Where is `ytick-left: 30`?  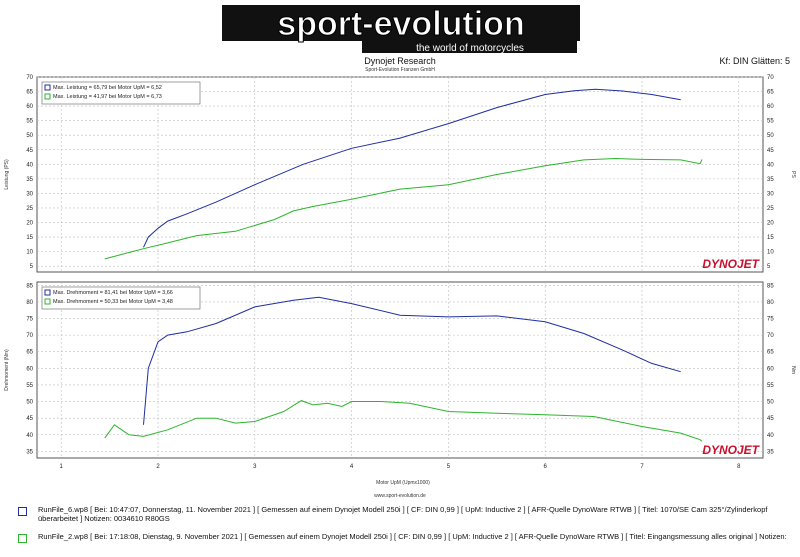
ytick-left: 30 is located at coordinates (29, 194).